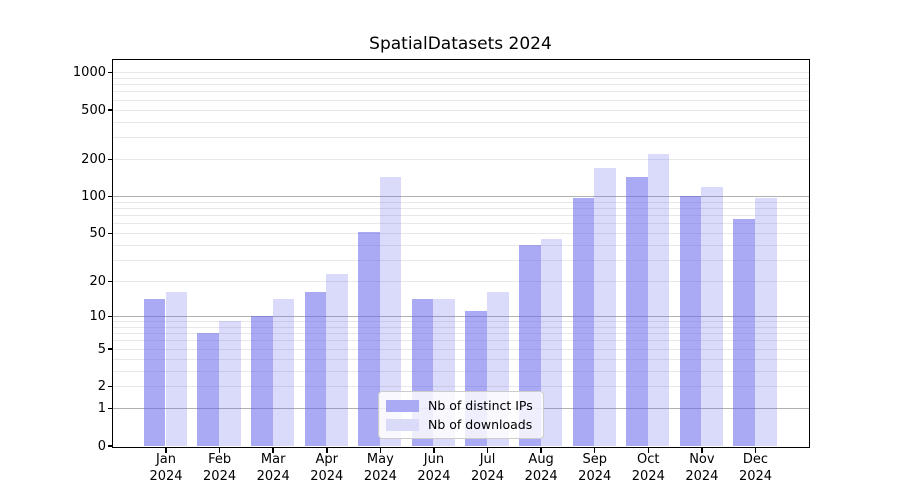 This screenshot has width=900, height=500. I want to click on bar-downloads-jan, so click(176, 369).